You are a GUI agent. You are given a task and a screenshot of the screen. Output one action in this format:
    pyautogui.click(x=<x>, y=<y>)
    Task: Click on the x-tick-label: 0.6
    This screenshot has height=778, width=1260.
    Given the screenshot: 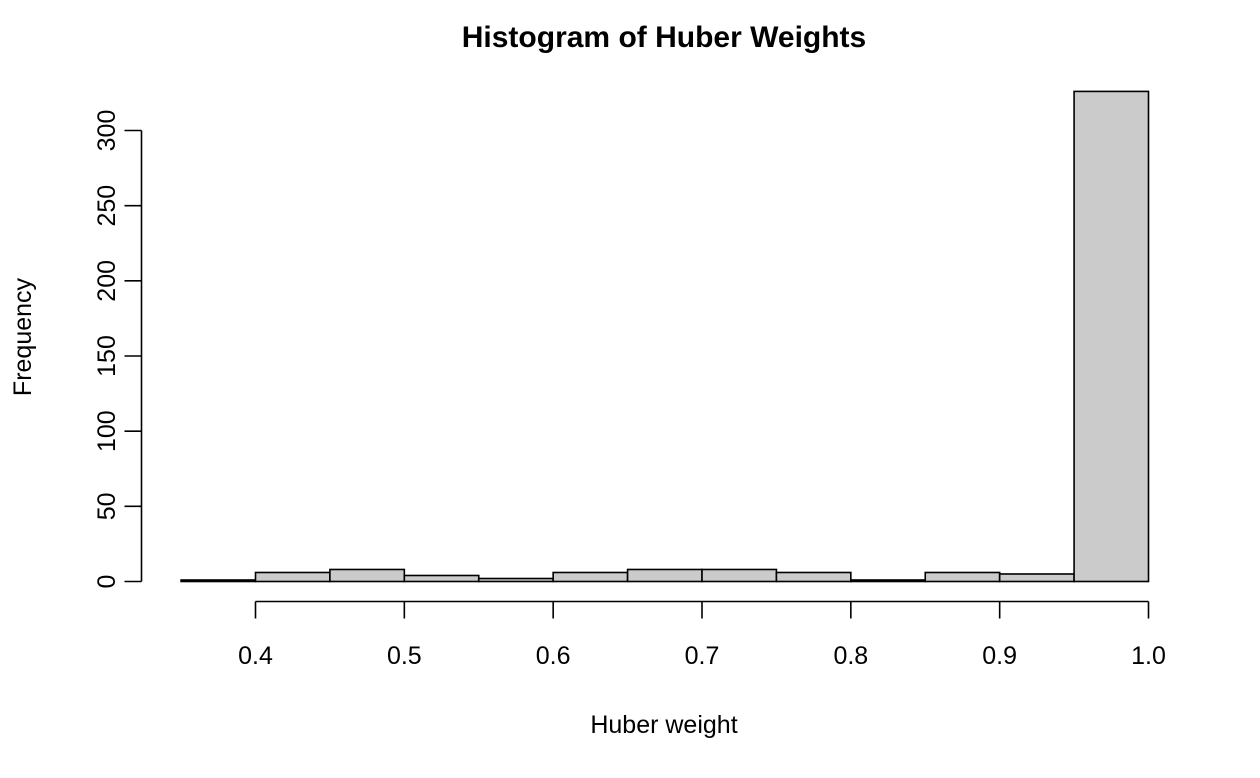 What is the action you would take?
    pyautogui.click(x=553, y=656)
    